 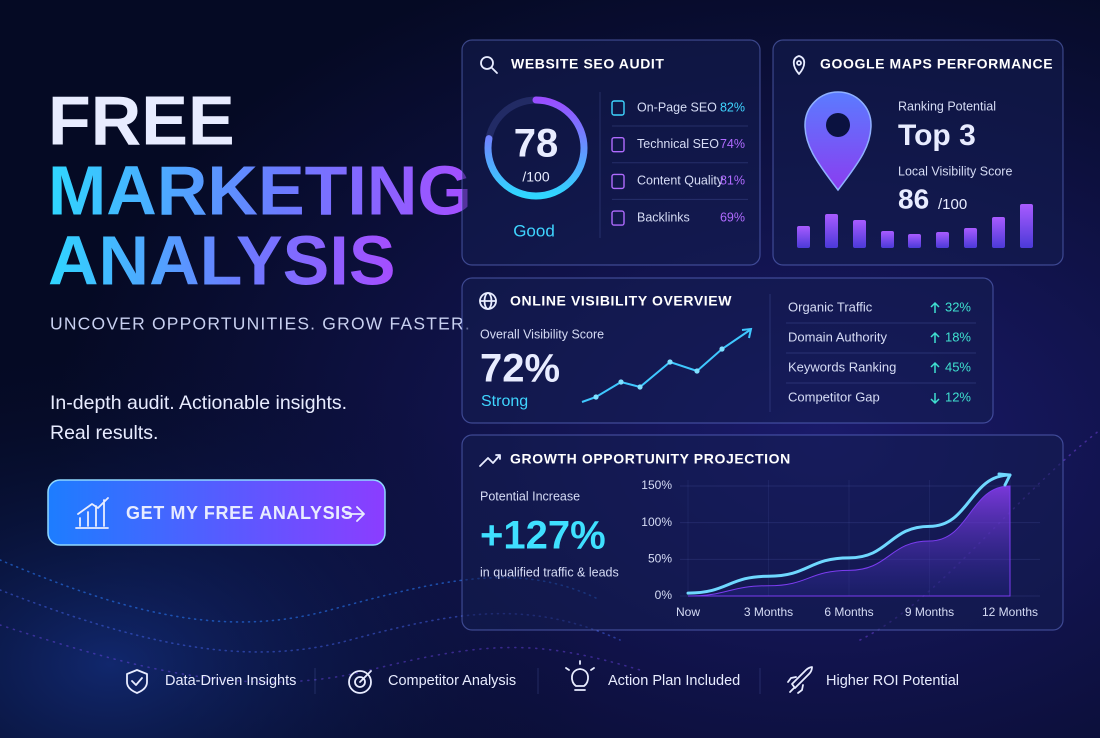 What do you see at coordinates (536, 144) in the screenshot?
I see `score-value: 78` at bounding box center [536, 144].